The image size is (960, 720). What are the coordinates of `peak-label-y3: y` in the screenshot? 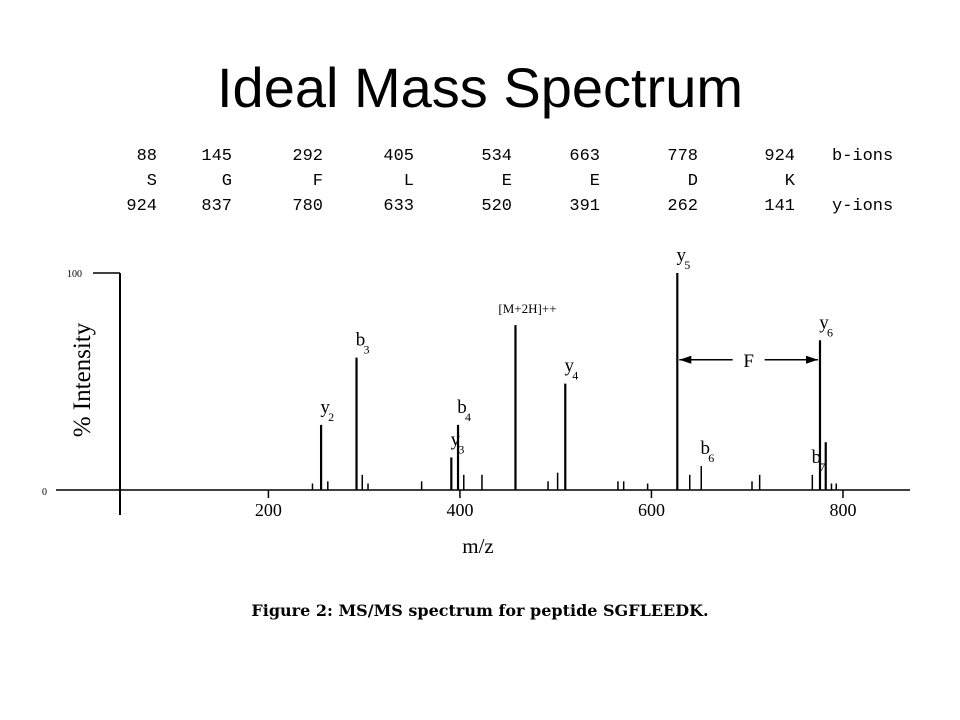 It's located at (456, 439).